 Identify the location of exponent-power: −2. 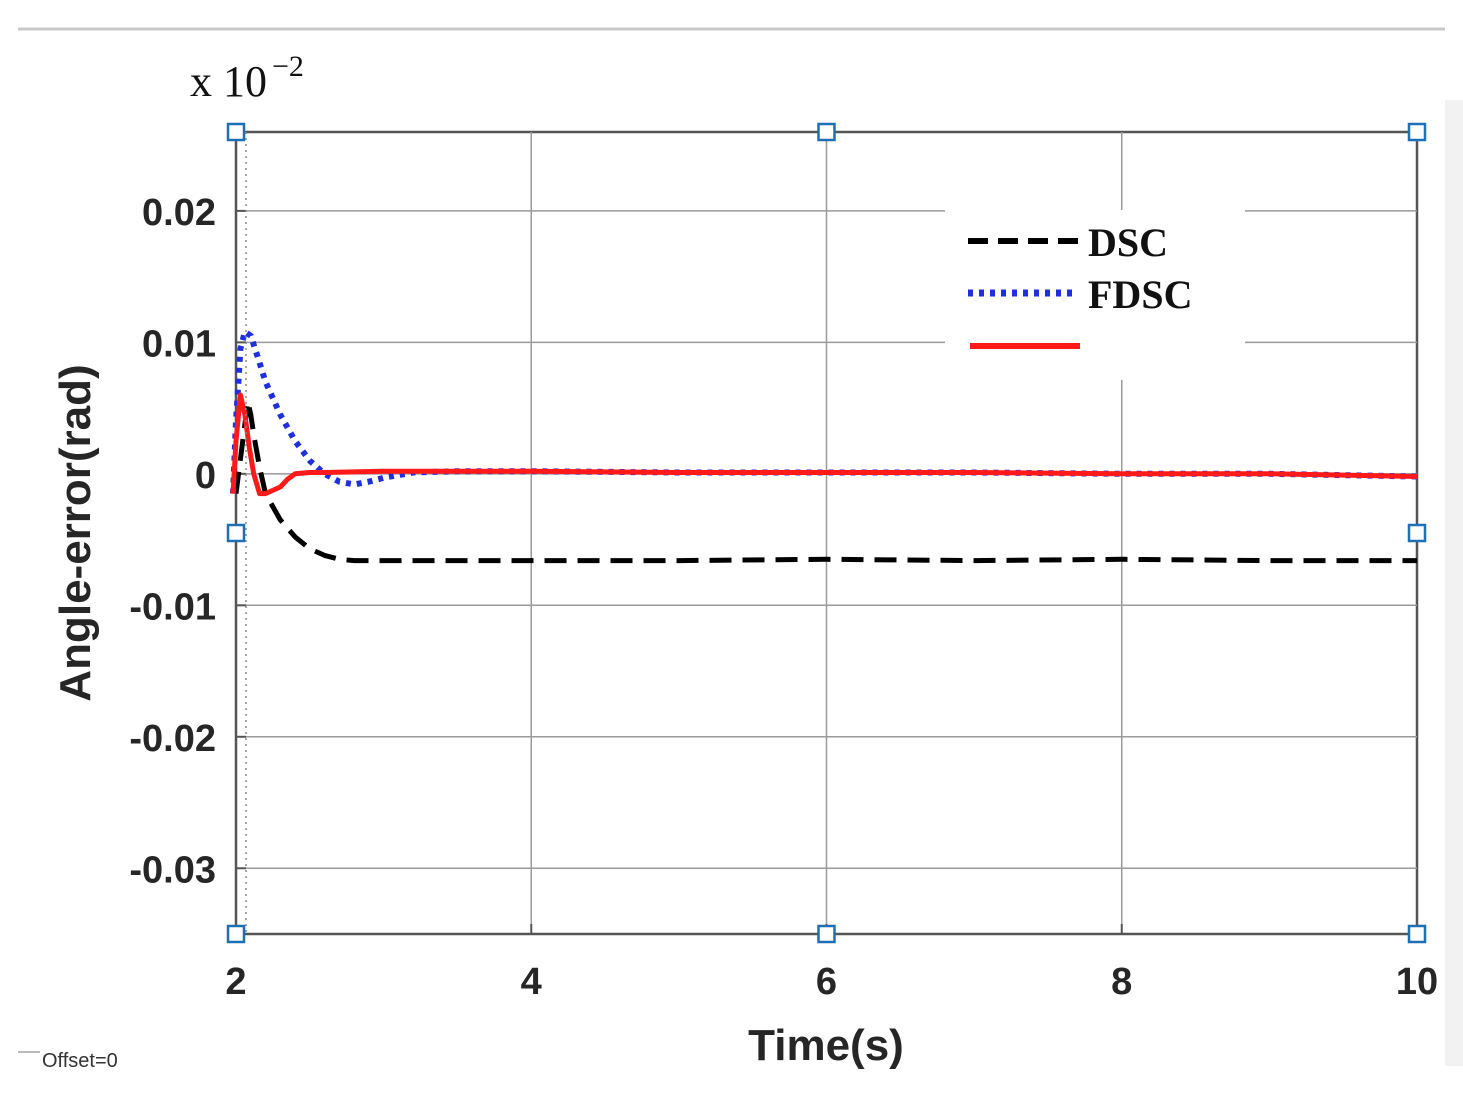
(288, 66).